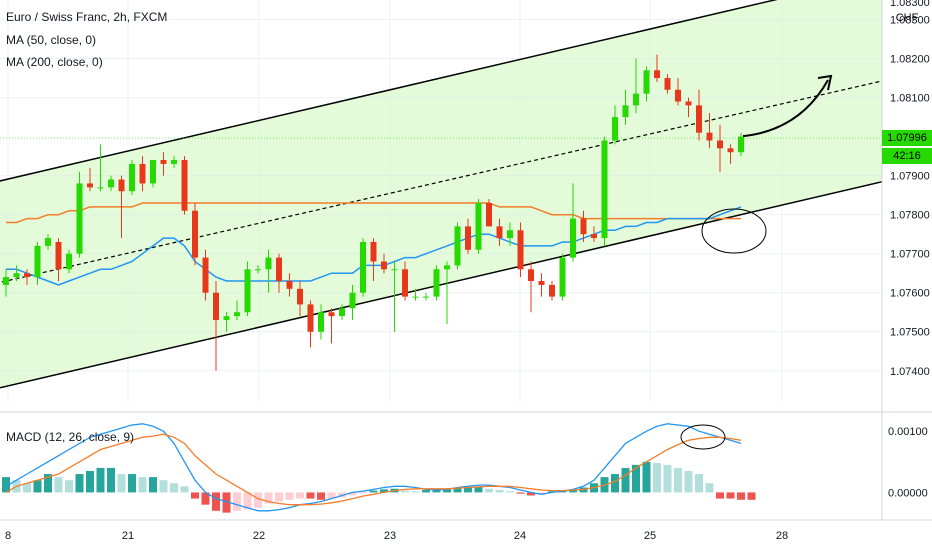  Describe the element at coordinates (51, 40) in the screenshot. I see `ma50-legend: MA (50, close, 0)` at that location.